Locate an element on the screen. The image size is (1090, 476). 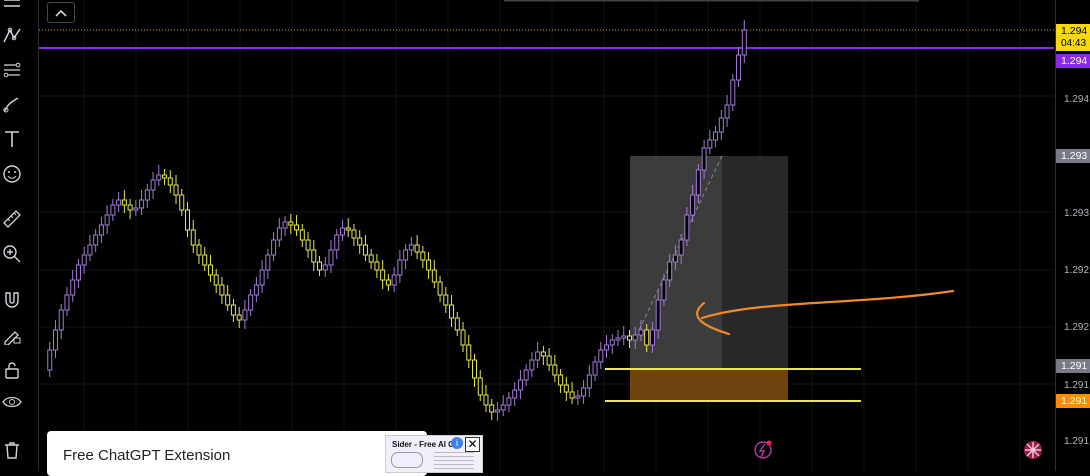
axis-label: 1.293 is located at coordinates (1077, 213).